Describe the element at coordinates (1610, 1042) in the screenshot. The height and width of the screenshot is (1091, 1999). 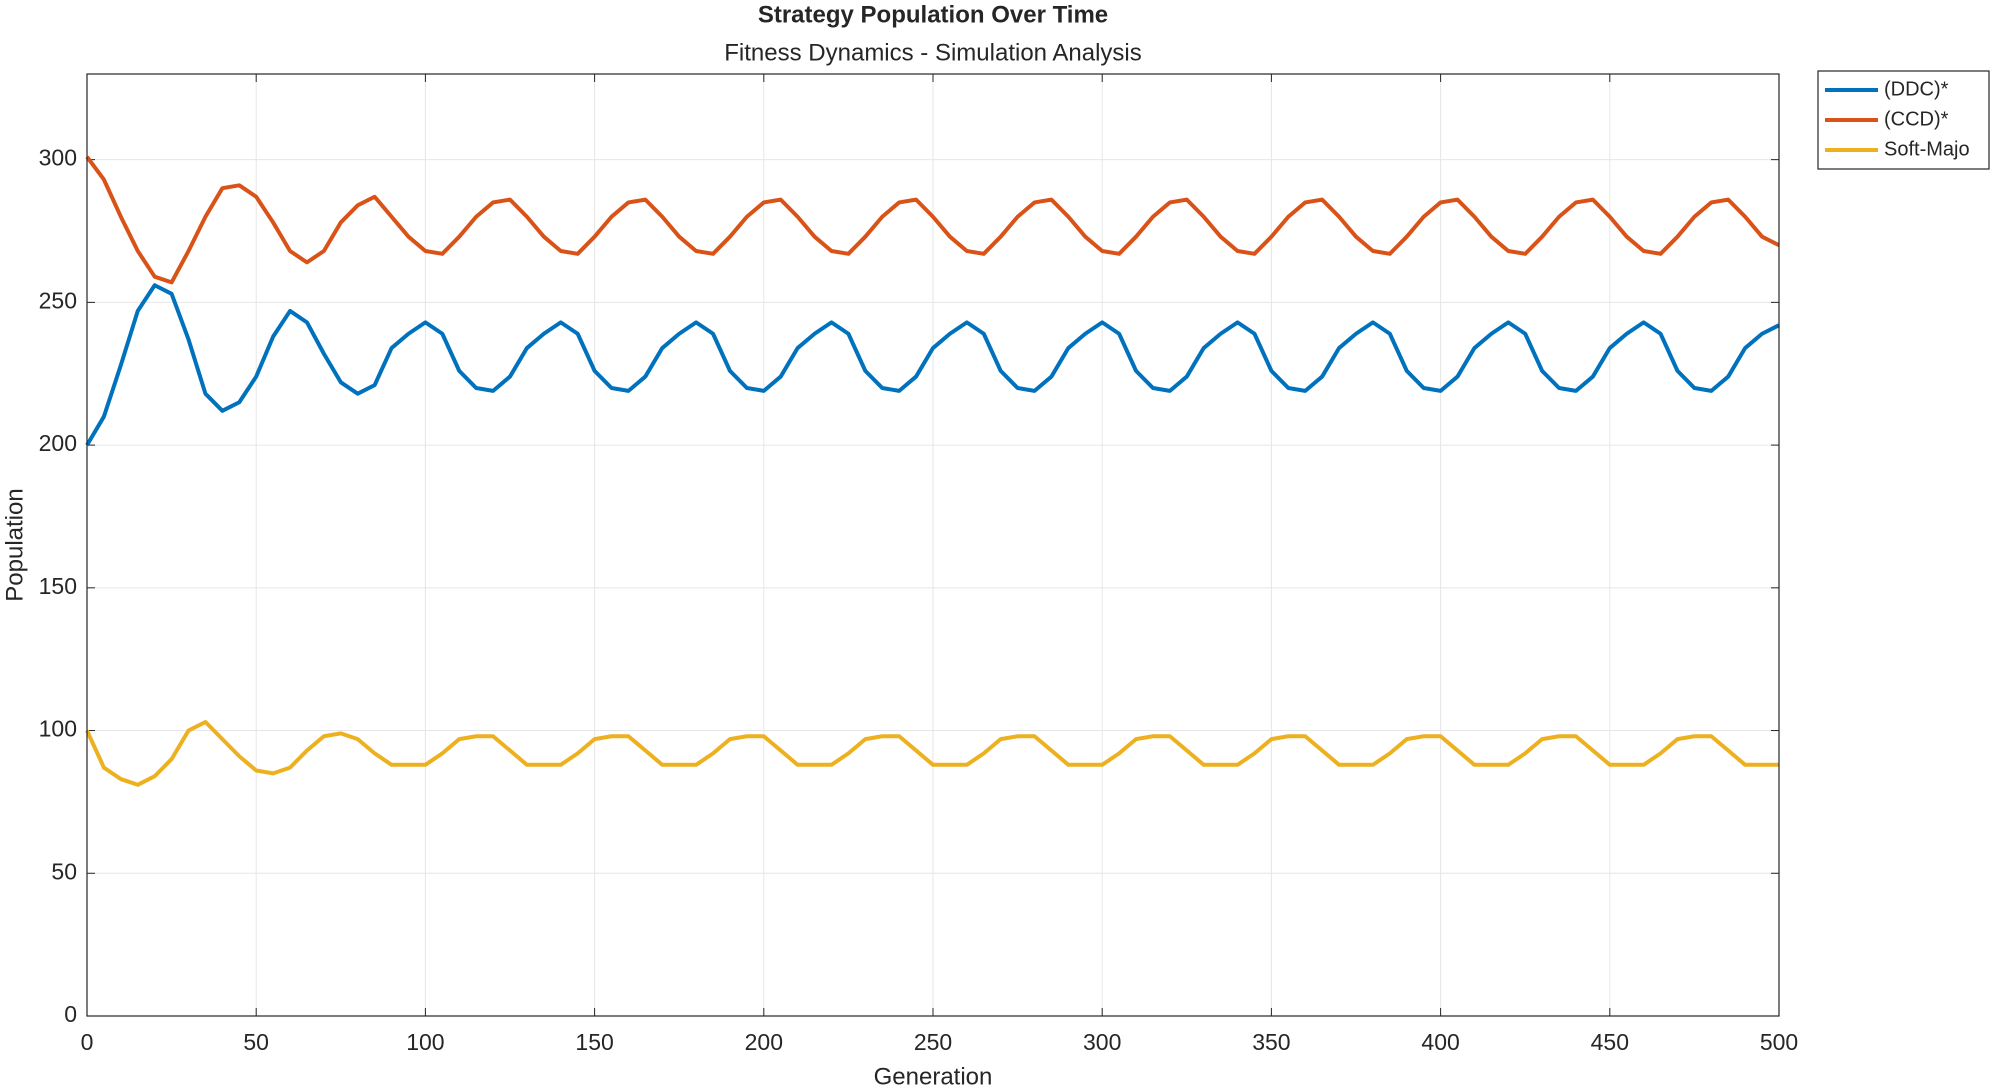
I see `x-tick-label: 450` at that location.